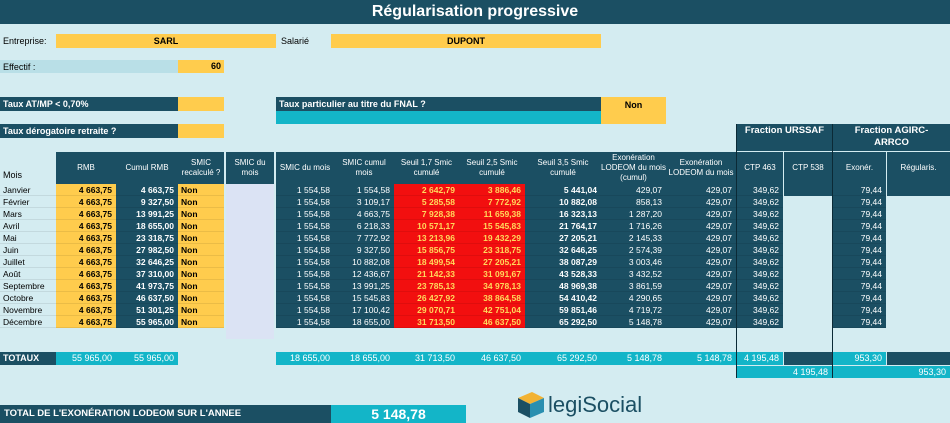 The height and width of the screenshot is (423, 950). Describe the element at coordinates (760, 168) in the screenshot. I see `header-ctp463: CTP 463` at that location.